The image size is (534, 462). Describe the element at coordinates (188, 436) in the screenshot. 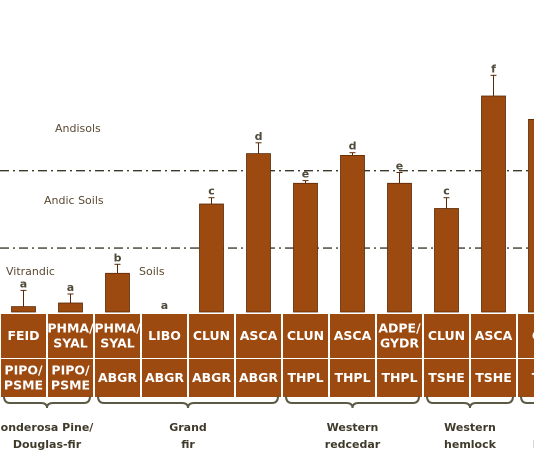

I see `group-label-1: Grand fir` at that location.